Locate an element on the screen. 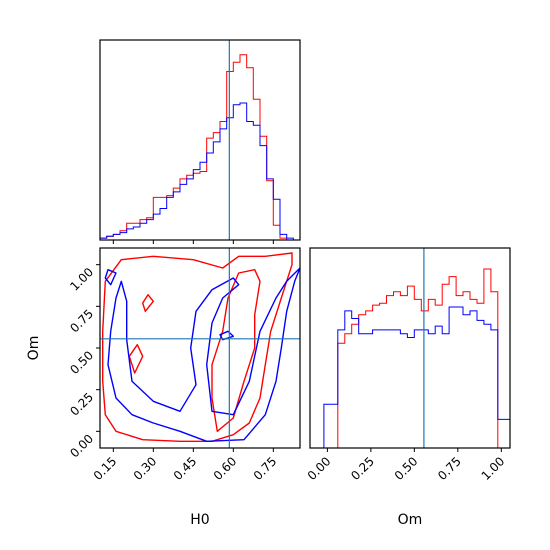 The height and width of the screenshot is (550, 550). om-histogram-series is located at coordinates (410, 358).